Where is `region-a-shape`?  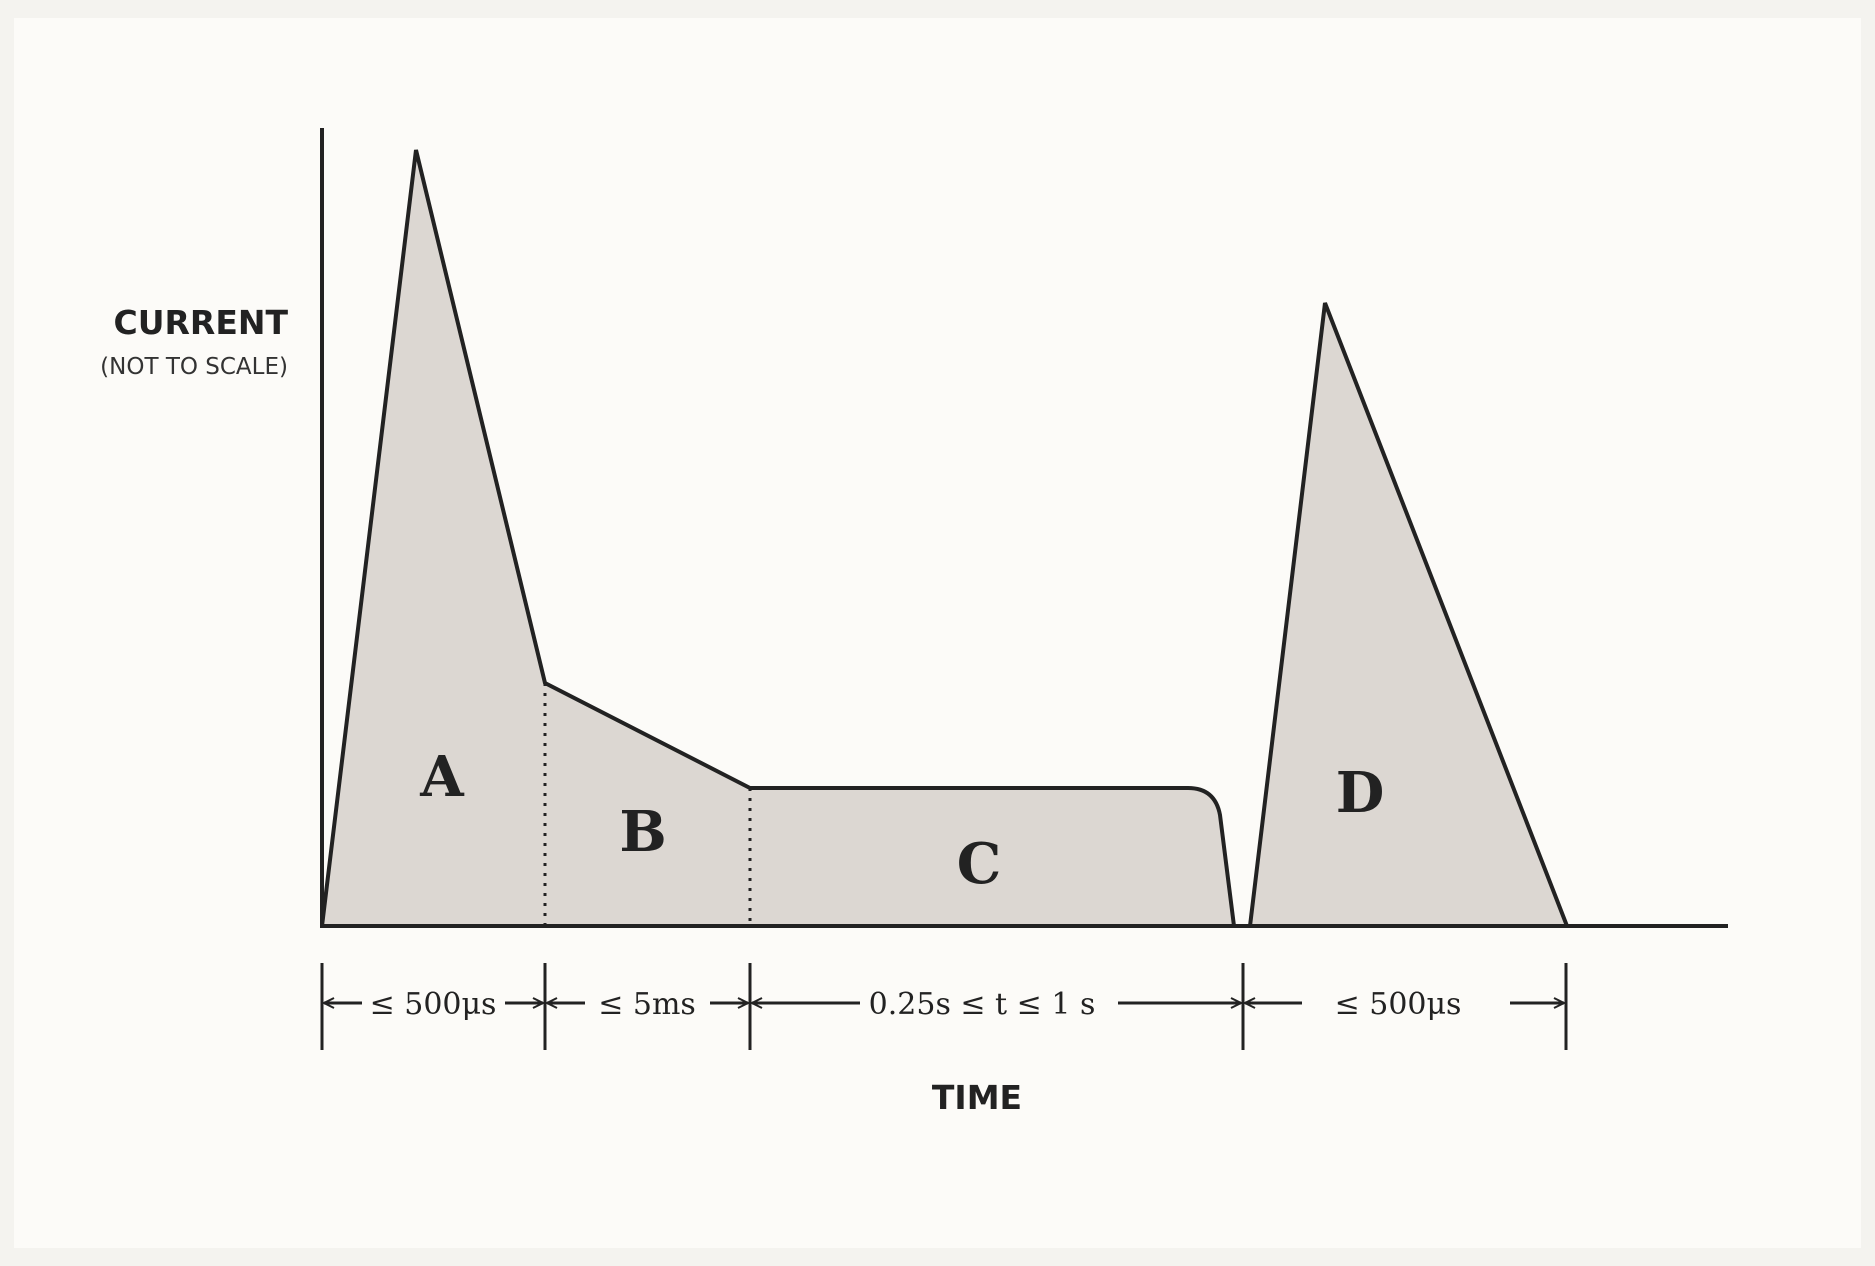 region-a-shape is located at coordinates (433, 538).